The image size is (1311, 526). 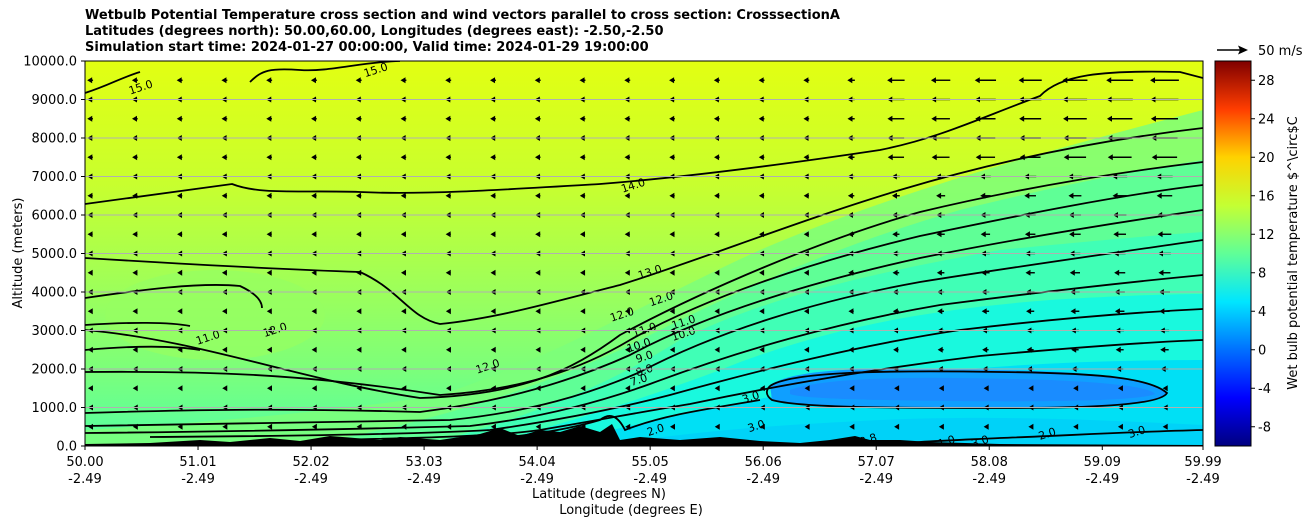 What do you see at coordinates (423, 462) in the screenshot?
I see `x-tick-label-lat: 53.03` at bounding box center [423, 462].